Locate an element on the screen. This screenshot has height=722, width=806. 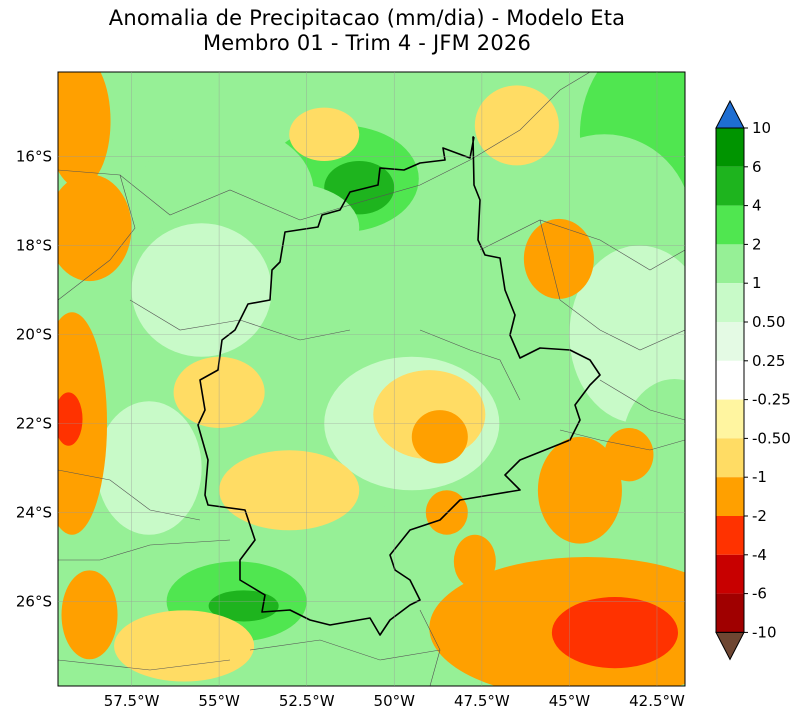
colorbar-label: 4 is located at coordinates (757, 206).